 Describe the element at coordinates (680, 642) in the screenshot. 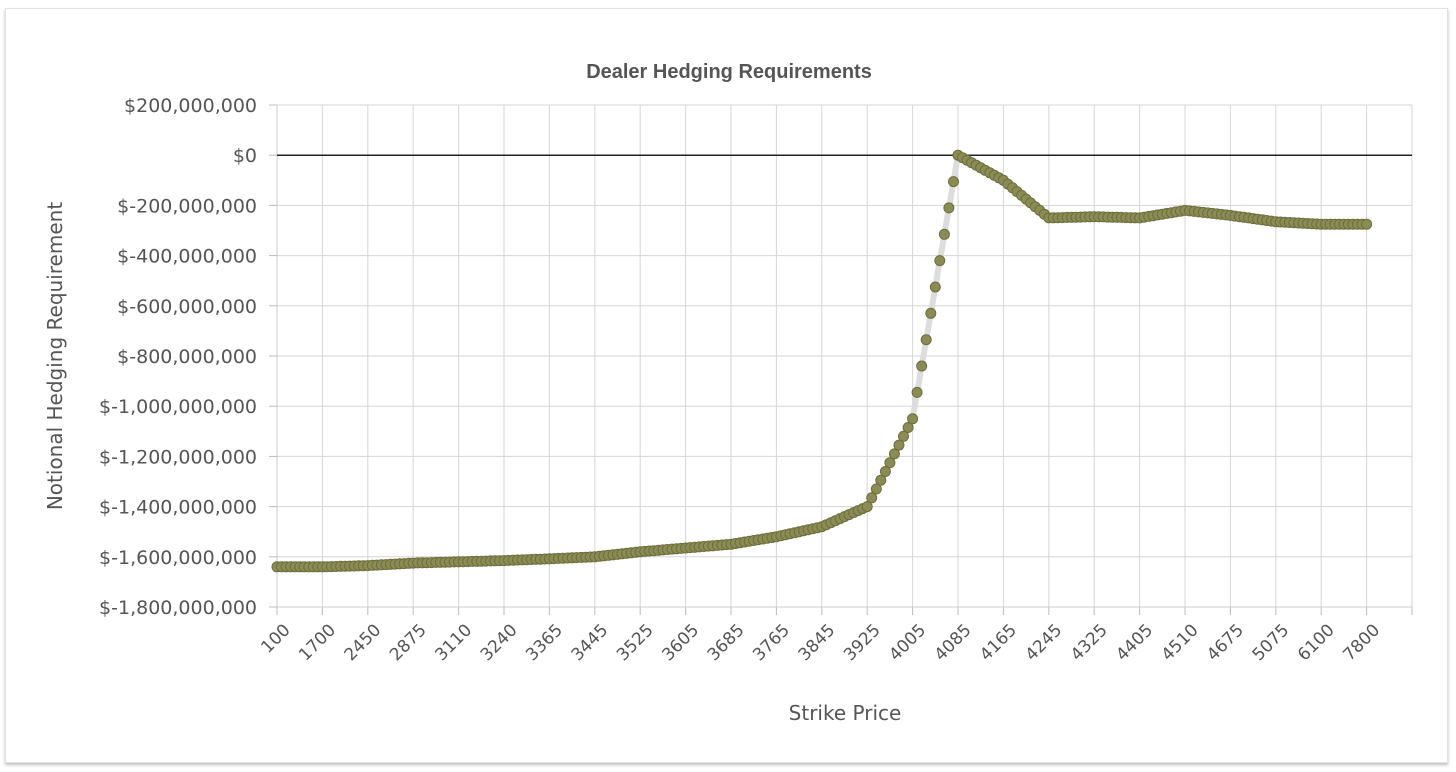

I see `x-tick-label: 3605` at that location.